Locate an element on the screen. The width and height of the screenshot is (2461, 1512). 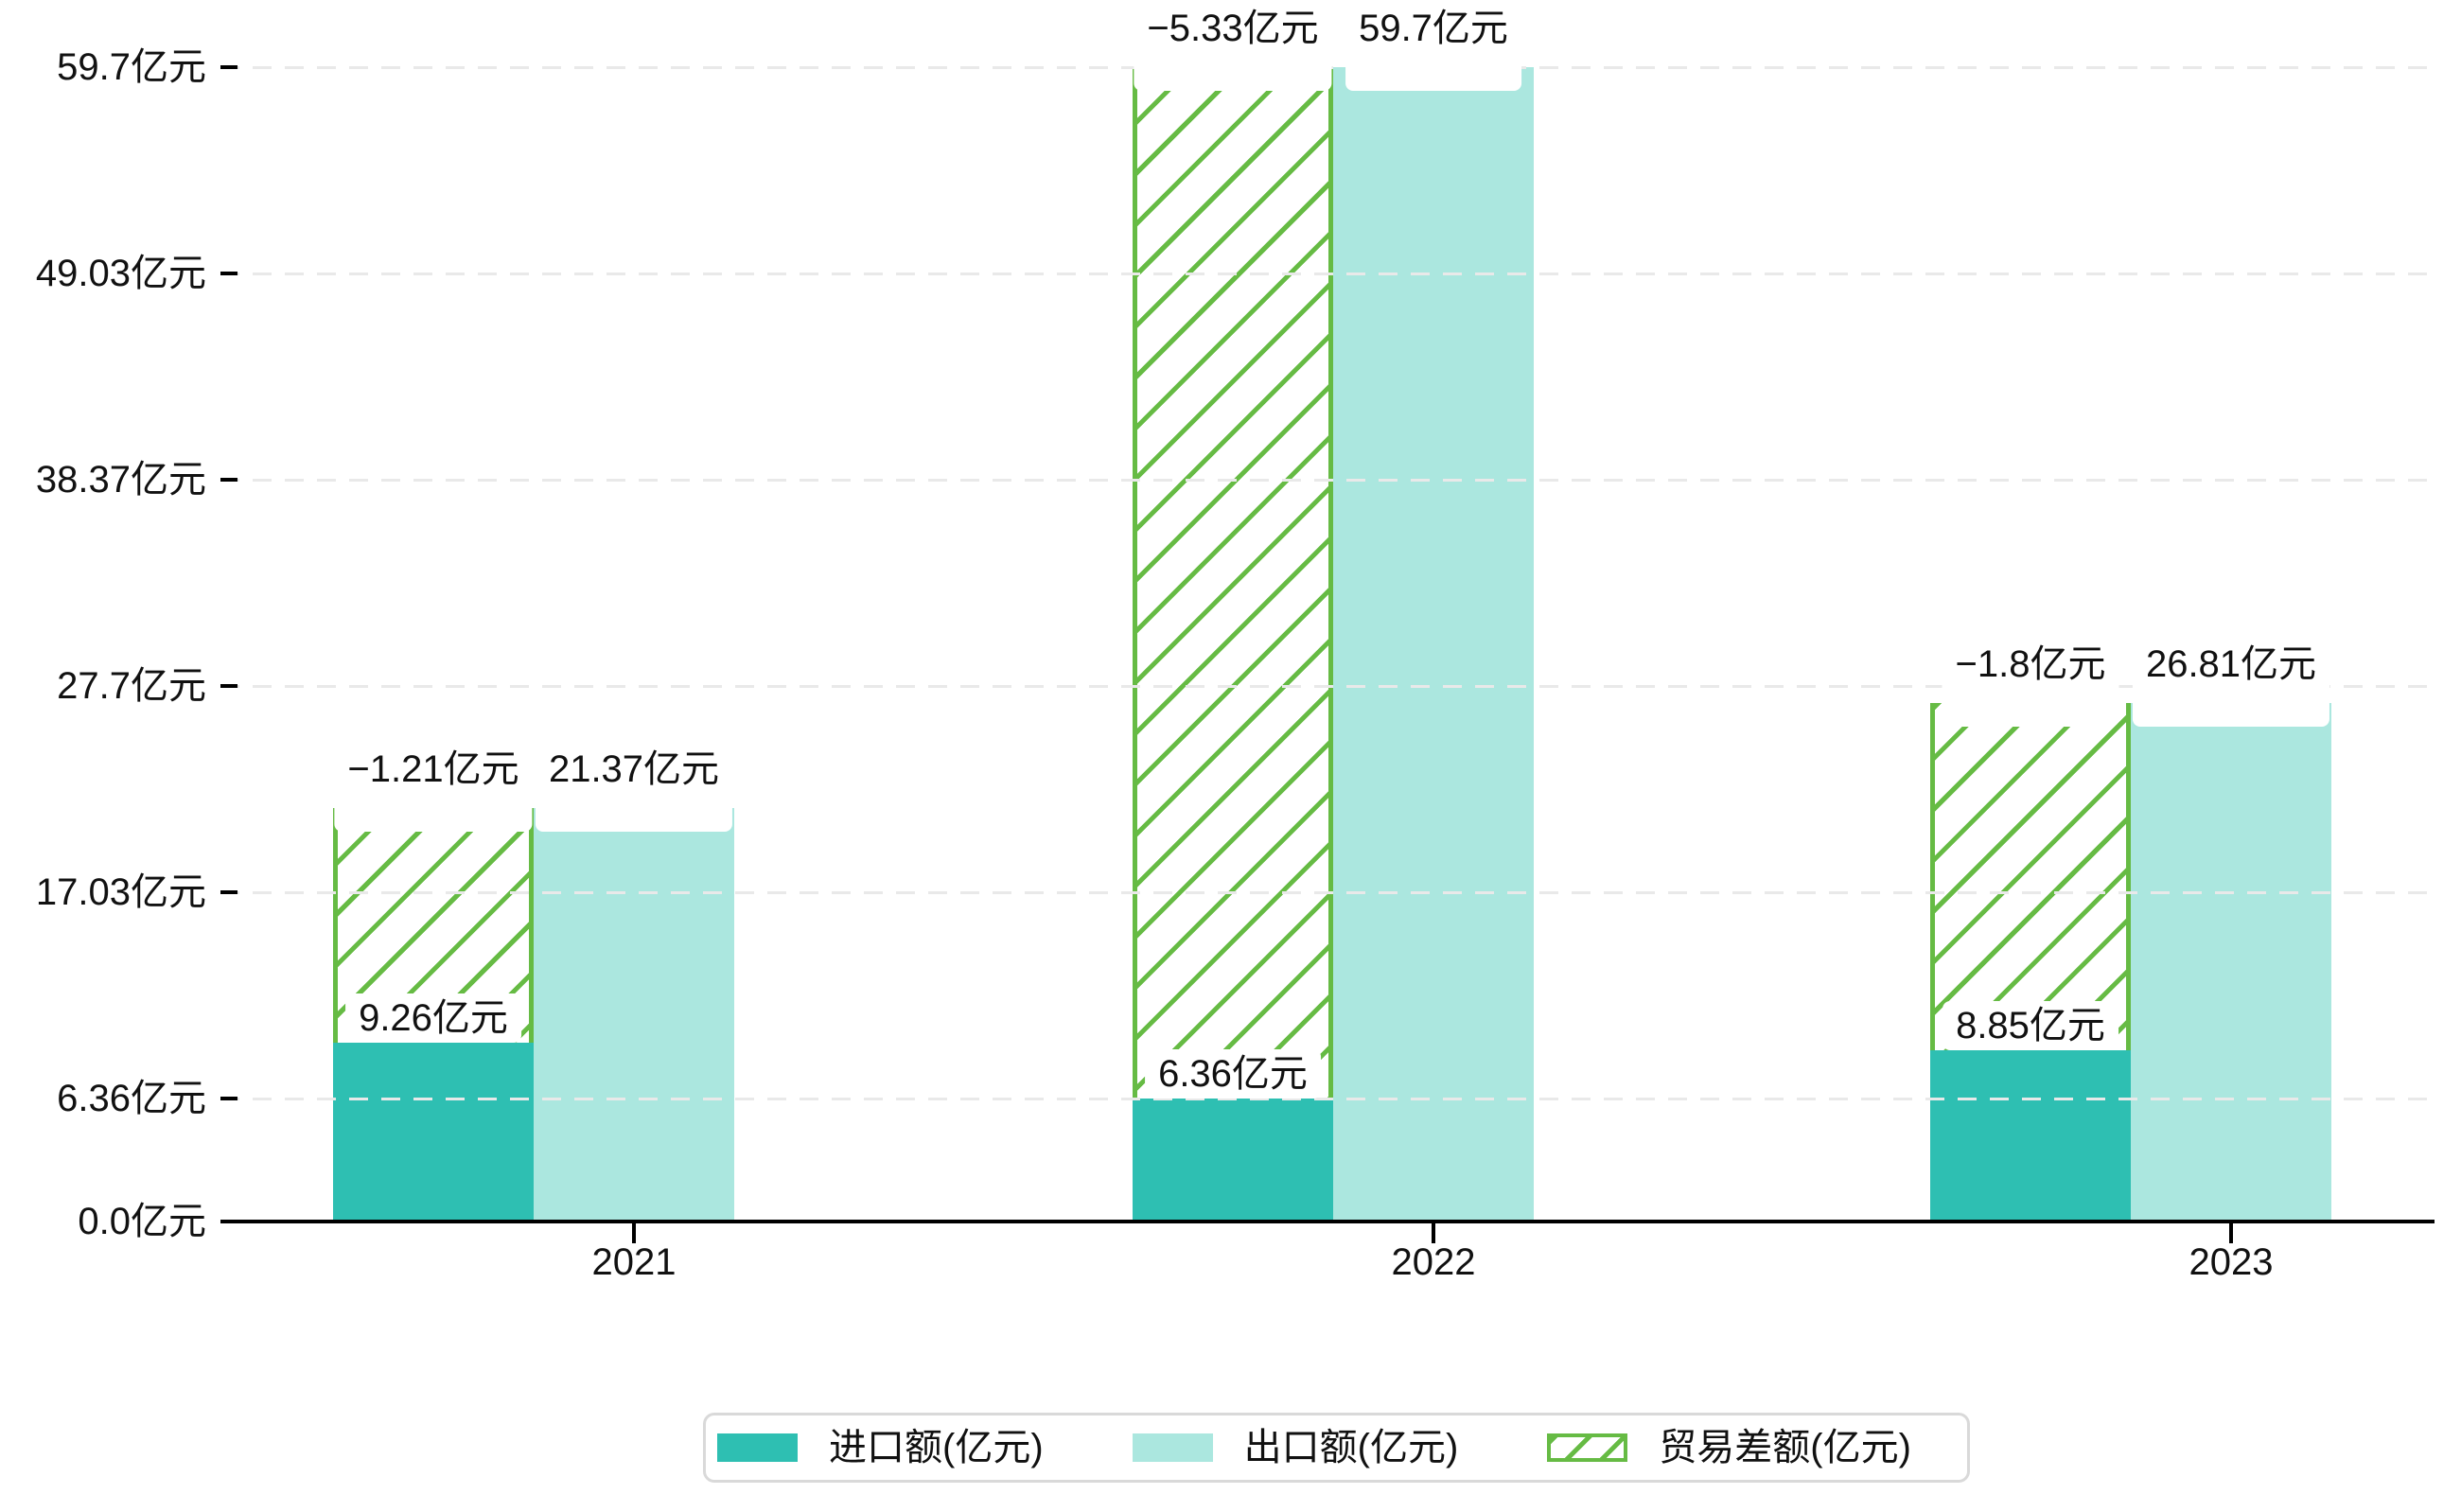
export-value-label: 59.7亿元 is located at coordinates (1433, 48).